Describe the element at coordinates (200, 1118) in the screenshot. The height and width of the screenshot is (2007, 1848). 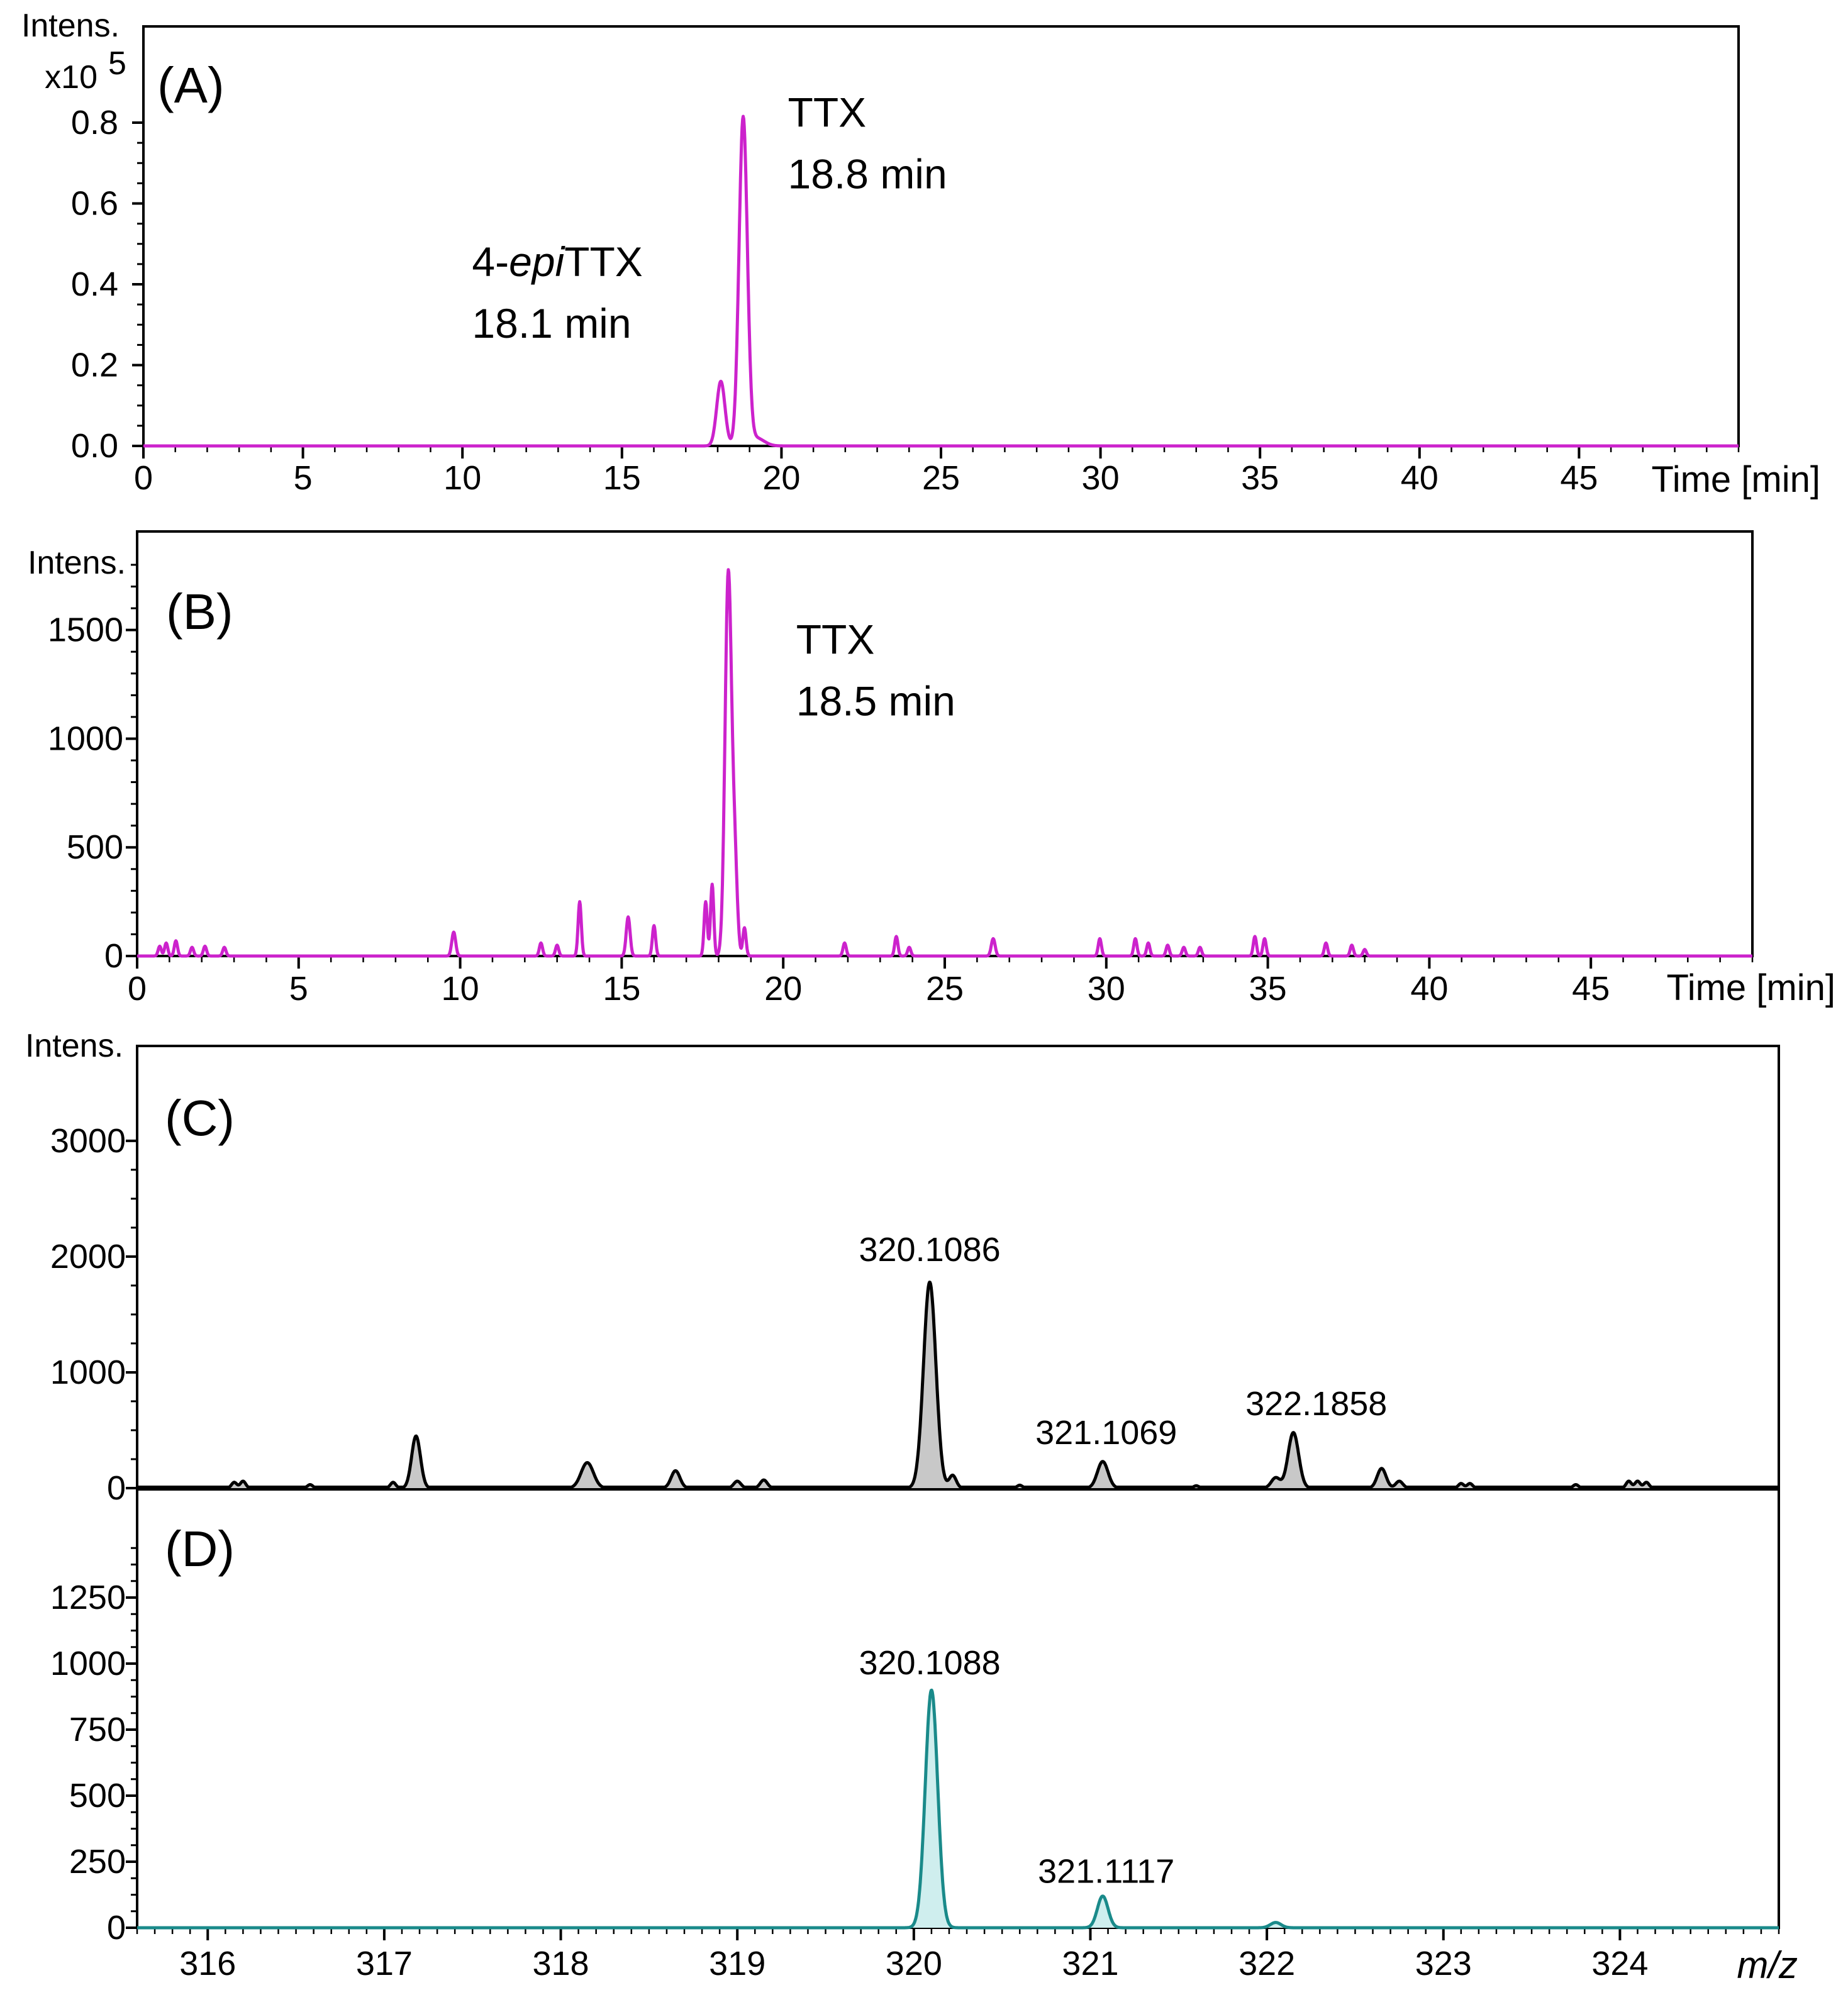
I see `panel-c-label: (C)` at that location.